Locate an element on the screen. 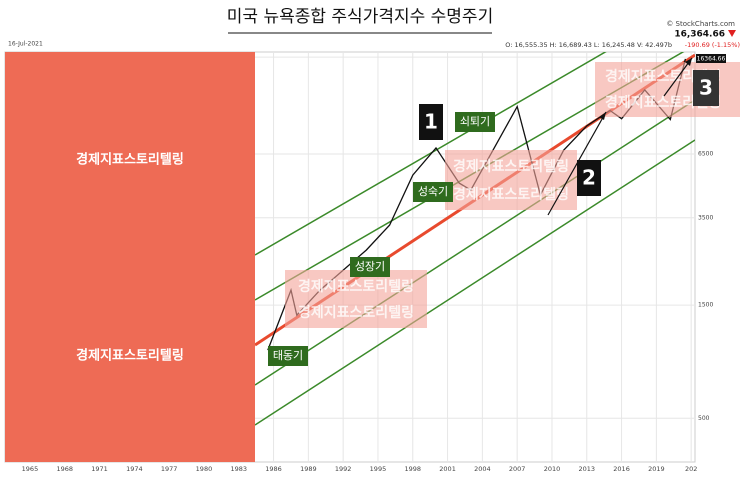 The width and height of the screenshot is (743, 482). change: -190.69 (-1.15%) is located at coordinates (712, 45).